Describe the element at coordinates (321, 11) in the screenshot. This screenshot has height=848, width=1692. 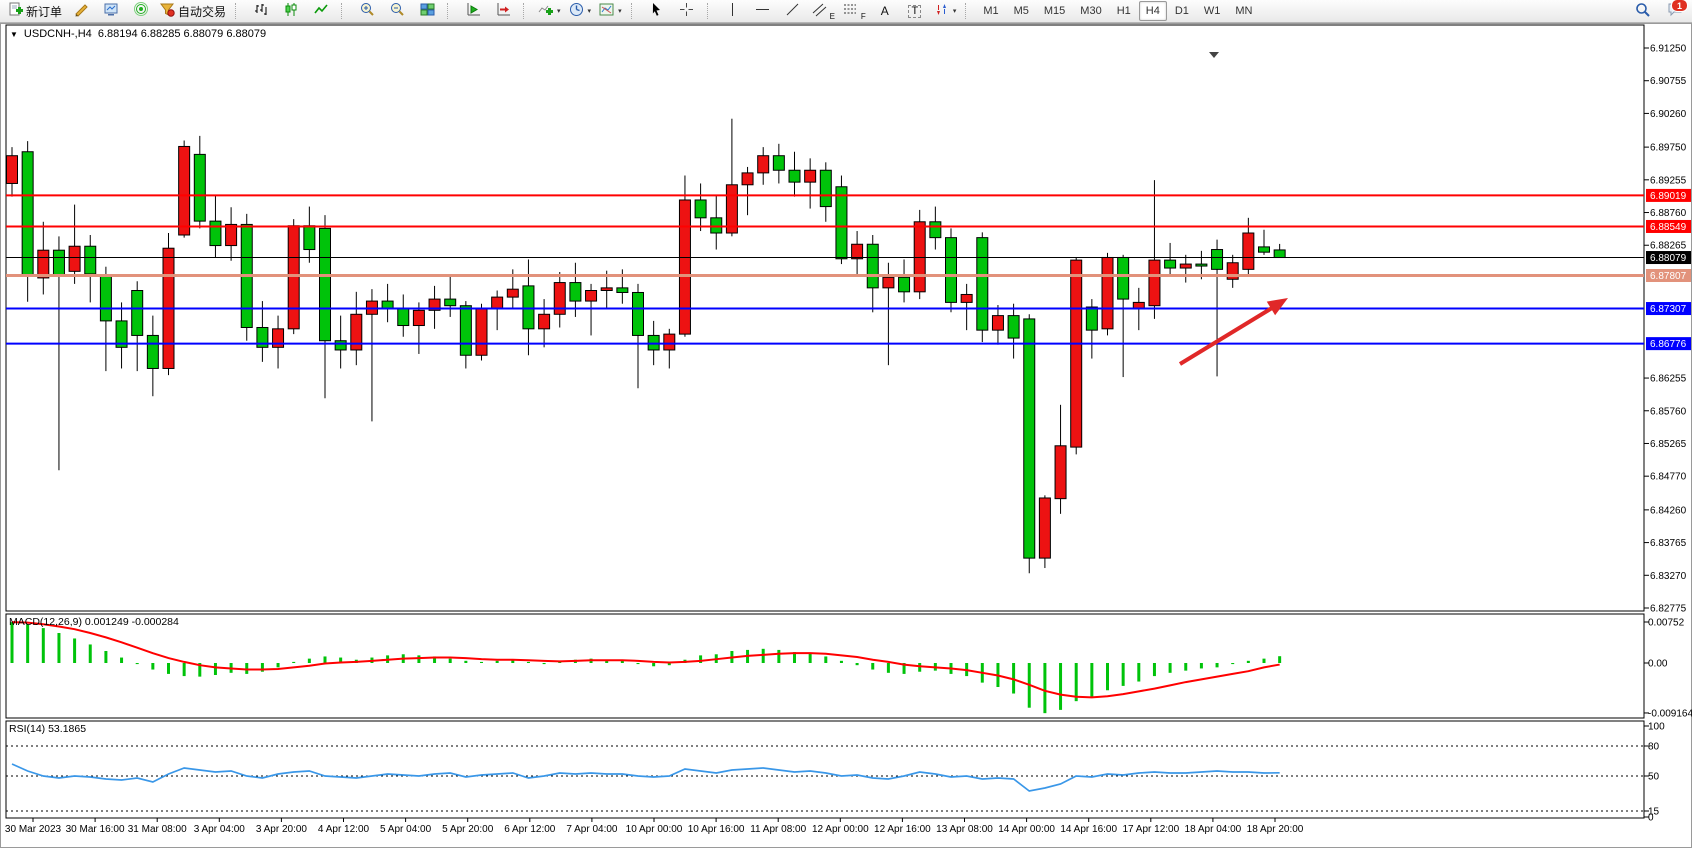
I see `line-chart-button` at that location.